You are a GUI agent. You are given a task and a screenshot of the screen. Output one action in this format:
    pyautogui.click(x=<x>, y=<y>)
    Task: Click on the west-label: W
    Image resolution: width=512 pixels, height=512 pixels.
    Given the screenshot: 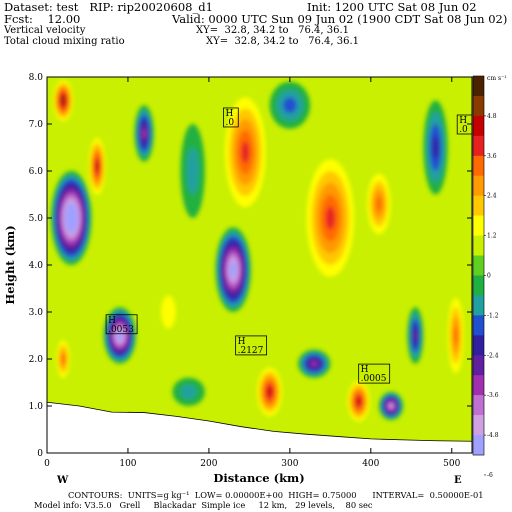 What is the action you would take?
    pyautogui.click(x=62, y=480)
    